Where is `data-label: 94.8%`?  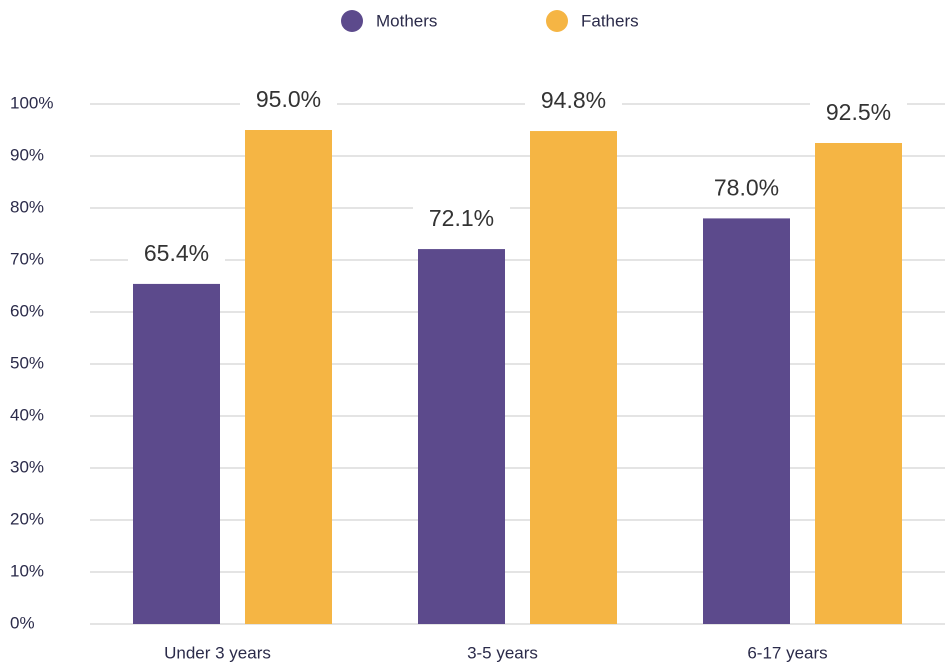 data-label: 94.8% is located at coordinates (573, 100).